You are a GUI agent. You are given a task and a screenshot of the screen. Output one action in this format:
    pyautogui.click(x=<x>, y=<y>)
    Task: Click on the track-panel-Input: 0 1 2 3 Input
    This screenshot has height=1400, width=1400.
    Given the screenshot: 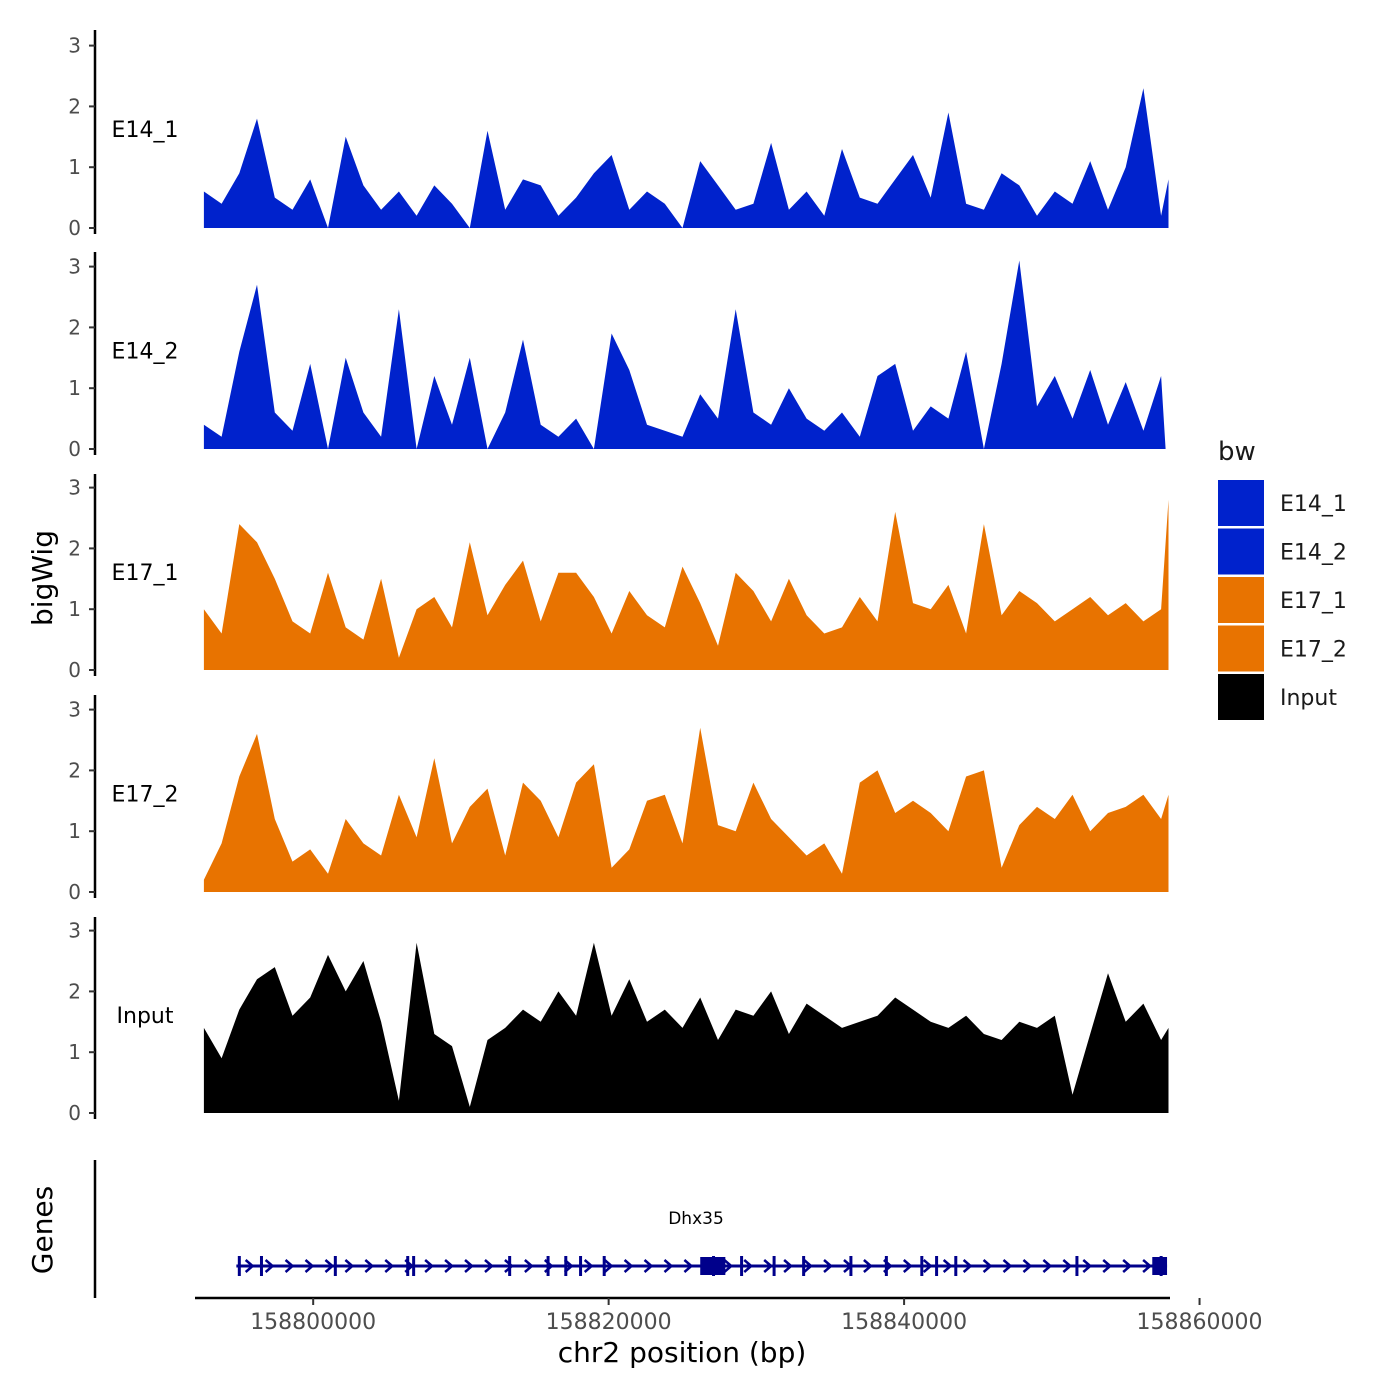 What is the action you would take?
    pyautogui.click(x=618, y=1021)
    